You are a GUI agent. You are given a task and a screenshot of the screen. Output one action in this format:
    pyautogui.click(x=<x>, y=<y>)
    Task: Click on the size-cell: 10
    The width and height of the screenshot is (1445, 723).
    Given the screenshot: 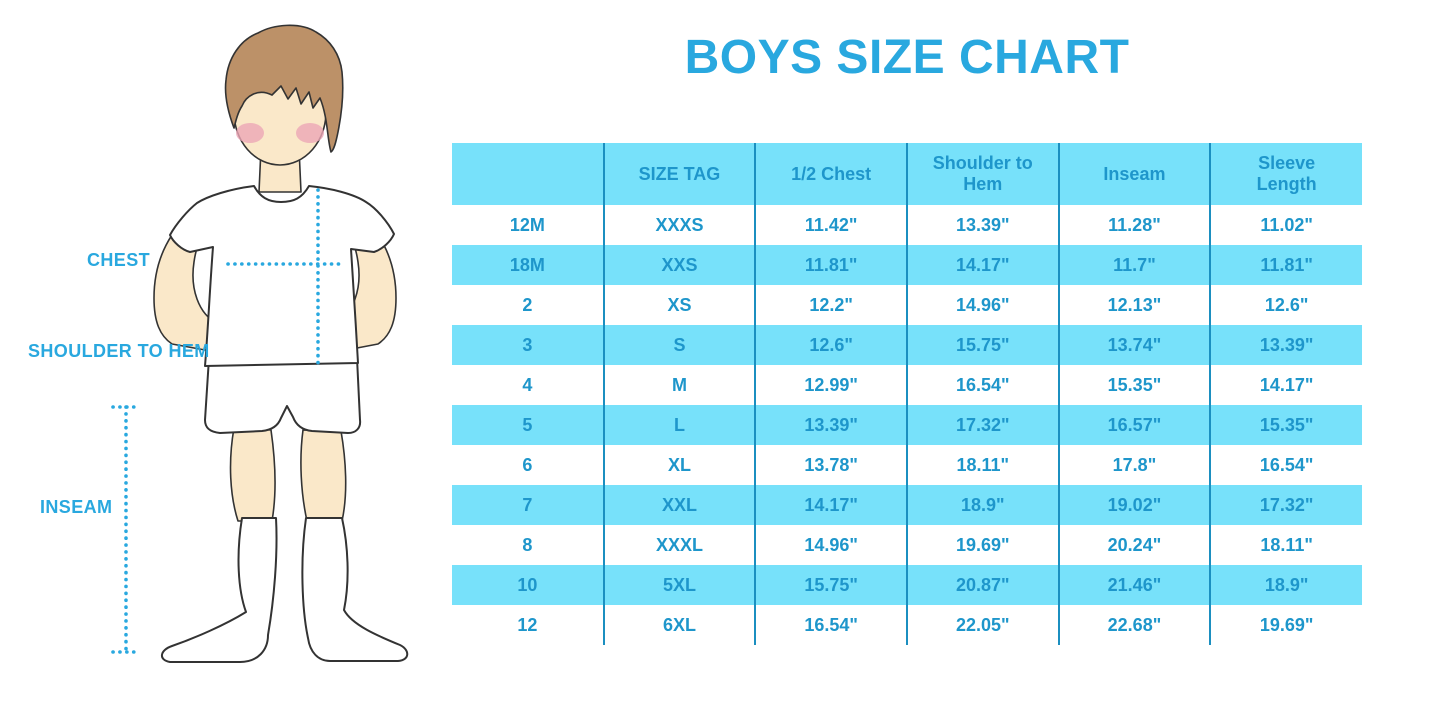 What is the action you would take?
    pyautogui.click(x=528, y=585)
    